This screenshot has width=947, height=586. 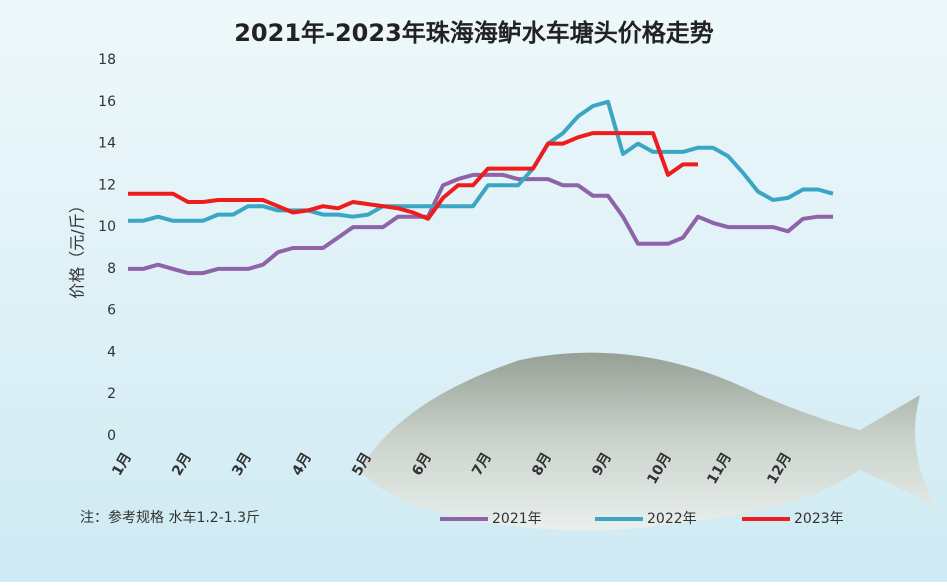 What do you see at coordinates (111, 311) in the screenshot?
I see `y-tick-label: 6` at bounding box center [111, 311].